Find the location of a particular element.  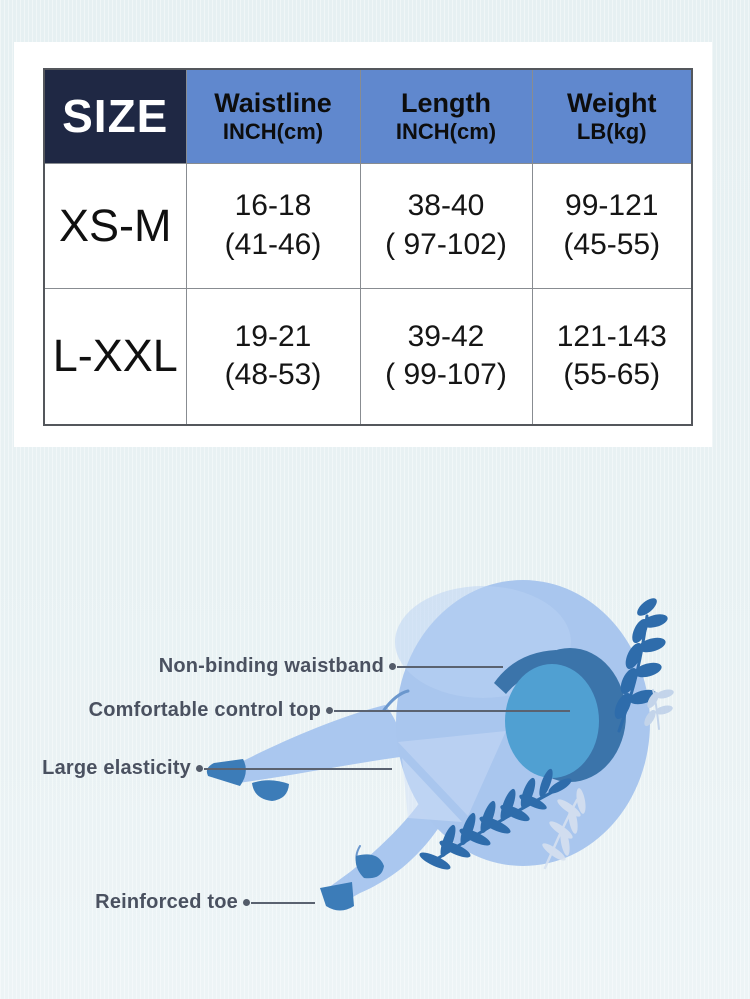

value-kg: (55-65) is located at coordinates (612, 375).